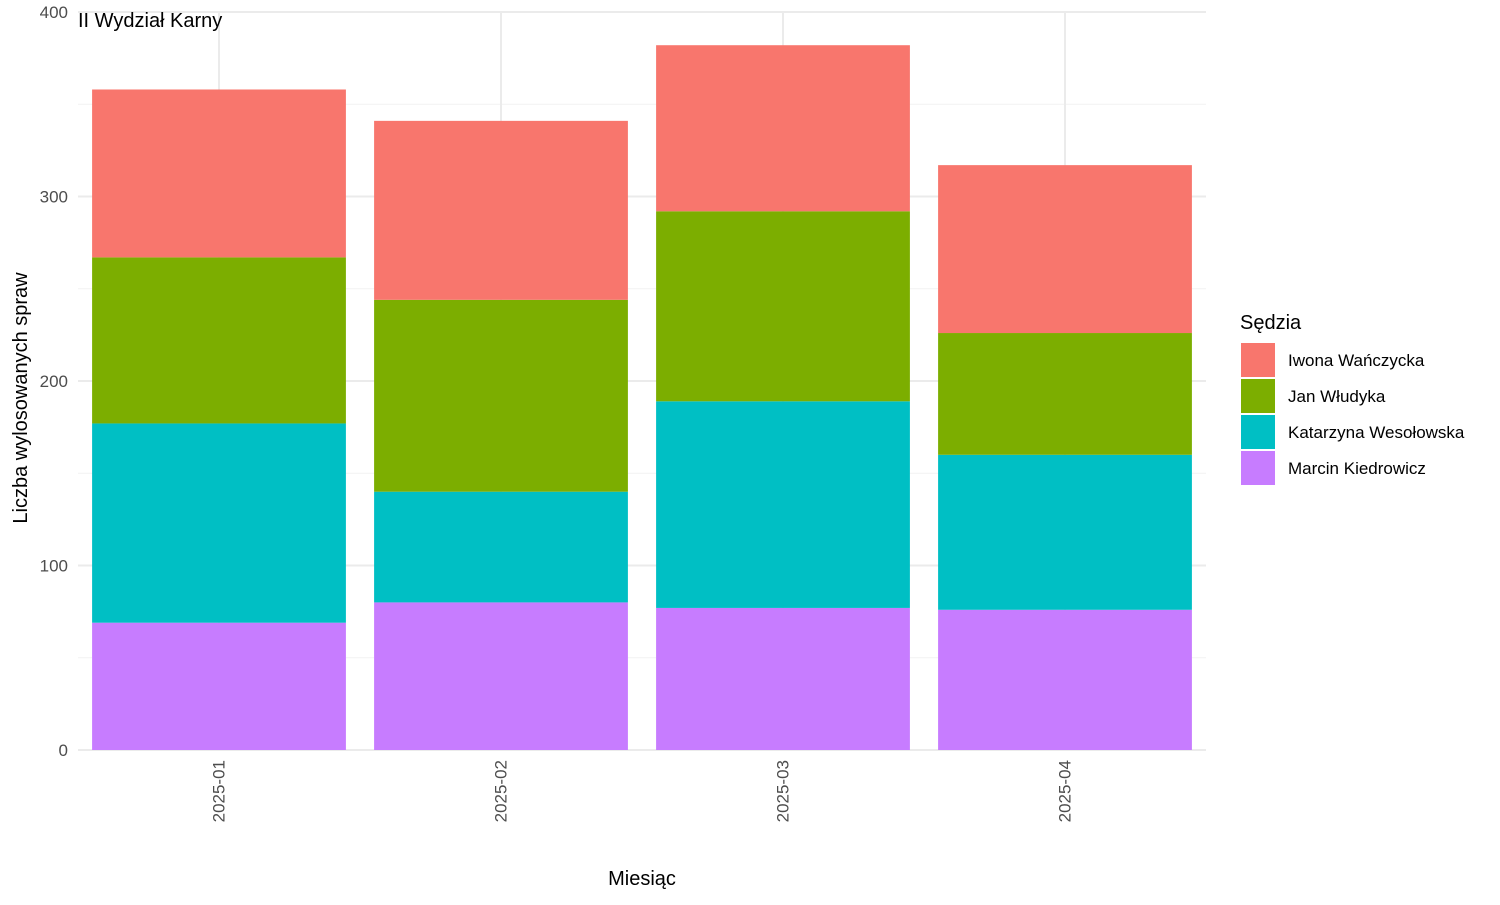 The image size is (1500, 905). Describe the element at coordinates (1271, 323) in the screenshot. I see `legend-title: Sędzia` at that location.